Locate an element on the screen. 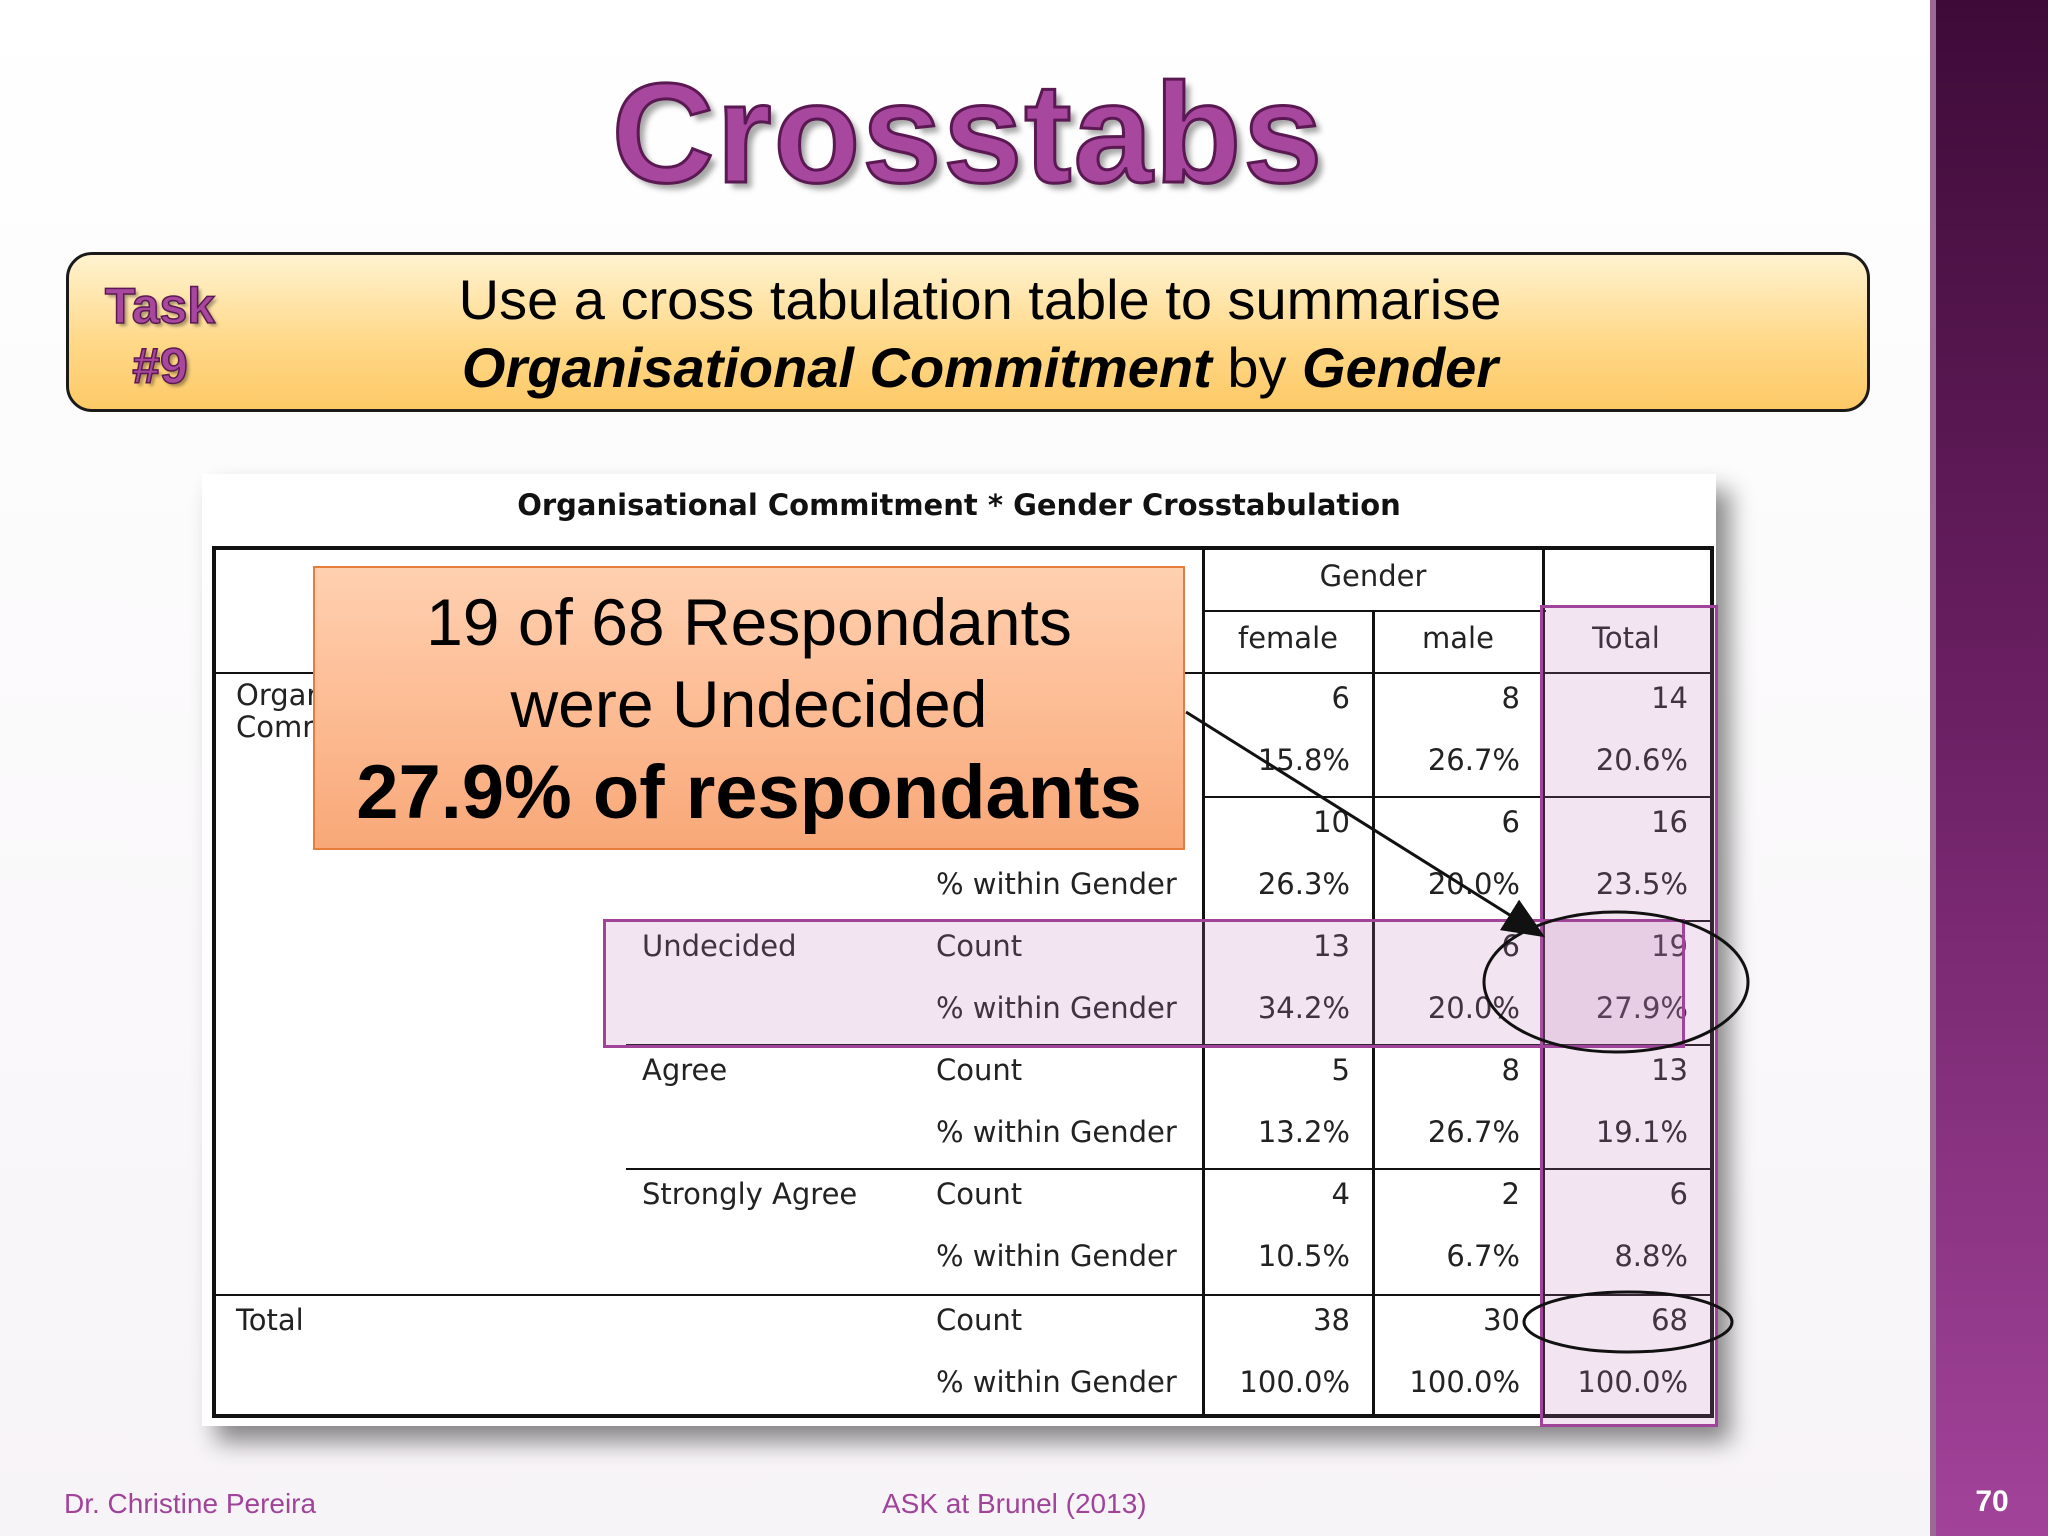 This screenshot has width=2048, height=1536. table-row-3-count-1: 8 is located at coordinates (1510, 1070).